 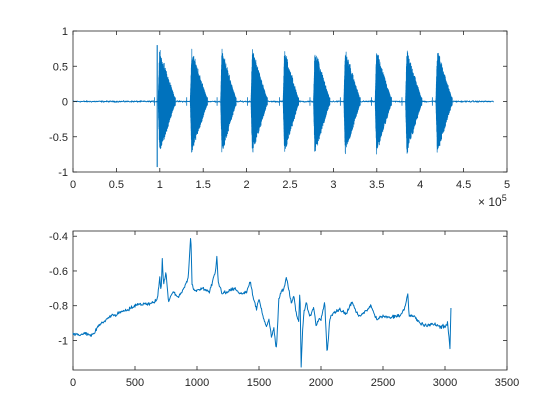 What do you see at coordinates (160, 185) in the screenshot?
I see `top-x-tick-label: 1` at bounding box center [160, 185].